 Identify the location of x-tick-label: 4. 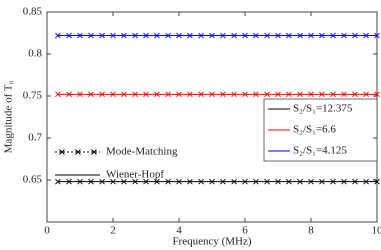
(179, 231).